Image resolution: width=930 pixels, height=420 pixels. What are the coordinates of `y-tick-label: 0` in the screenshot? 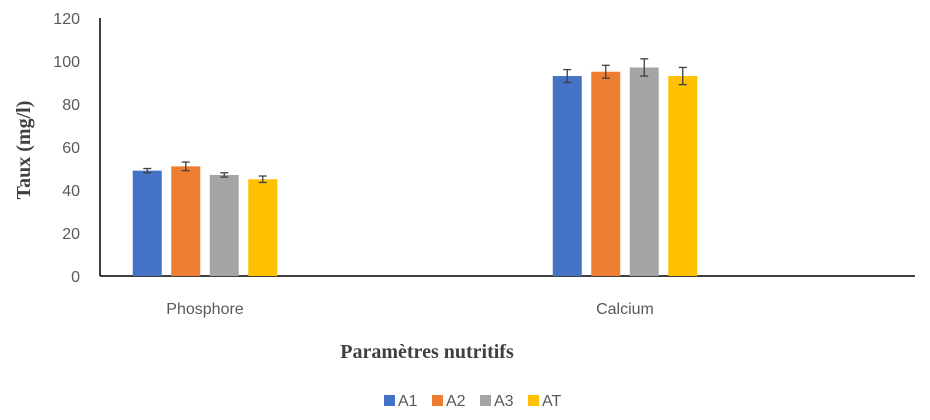 It's located at (75, 277).